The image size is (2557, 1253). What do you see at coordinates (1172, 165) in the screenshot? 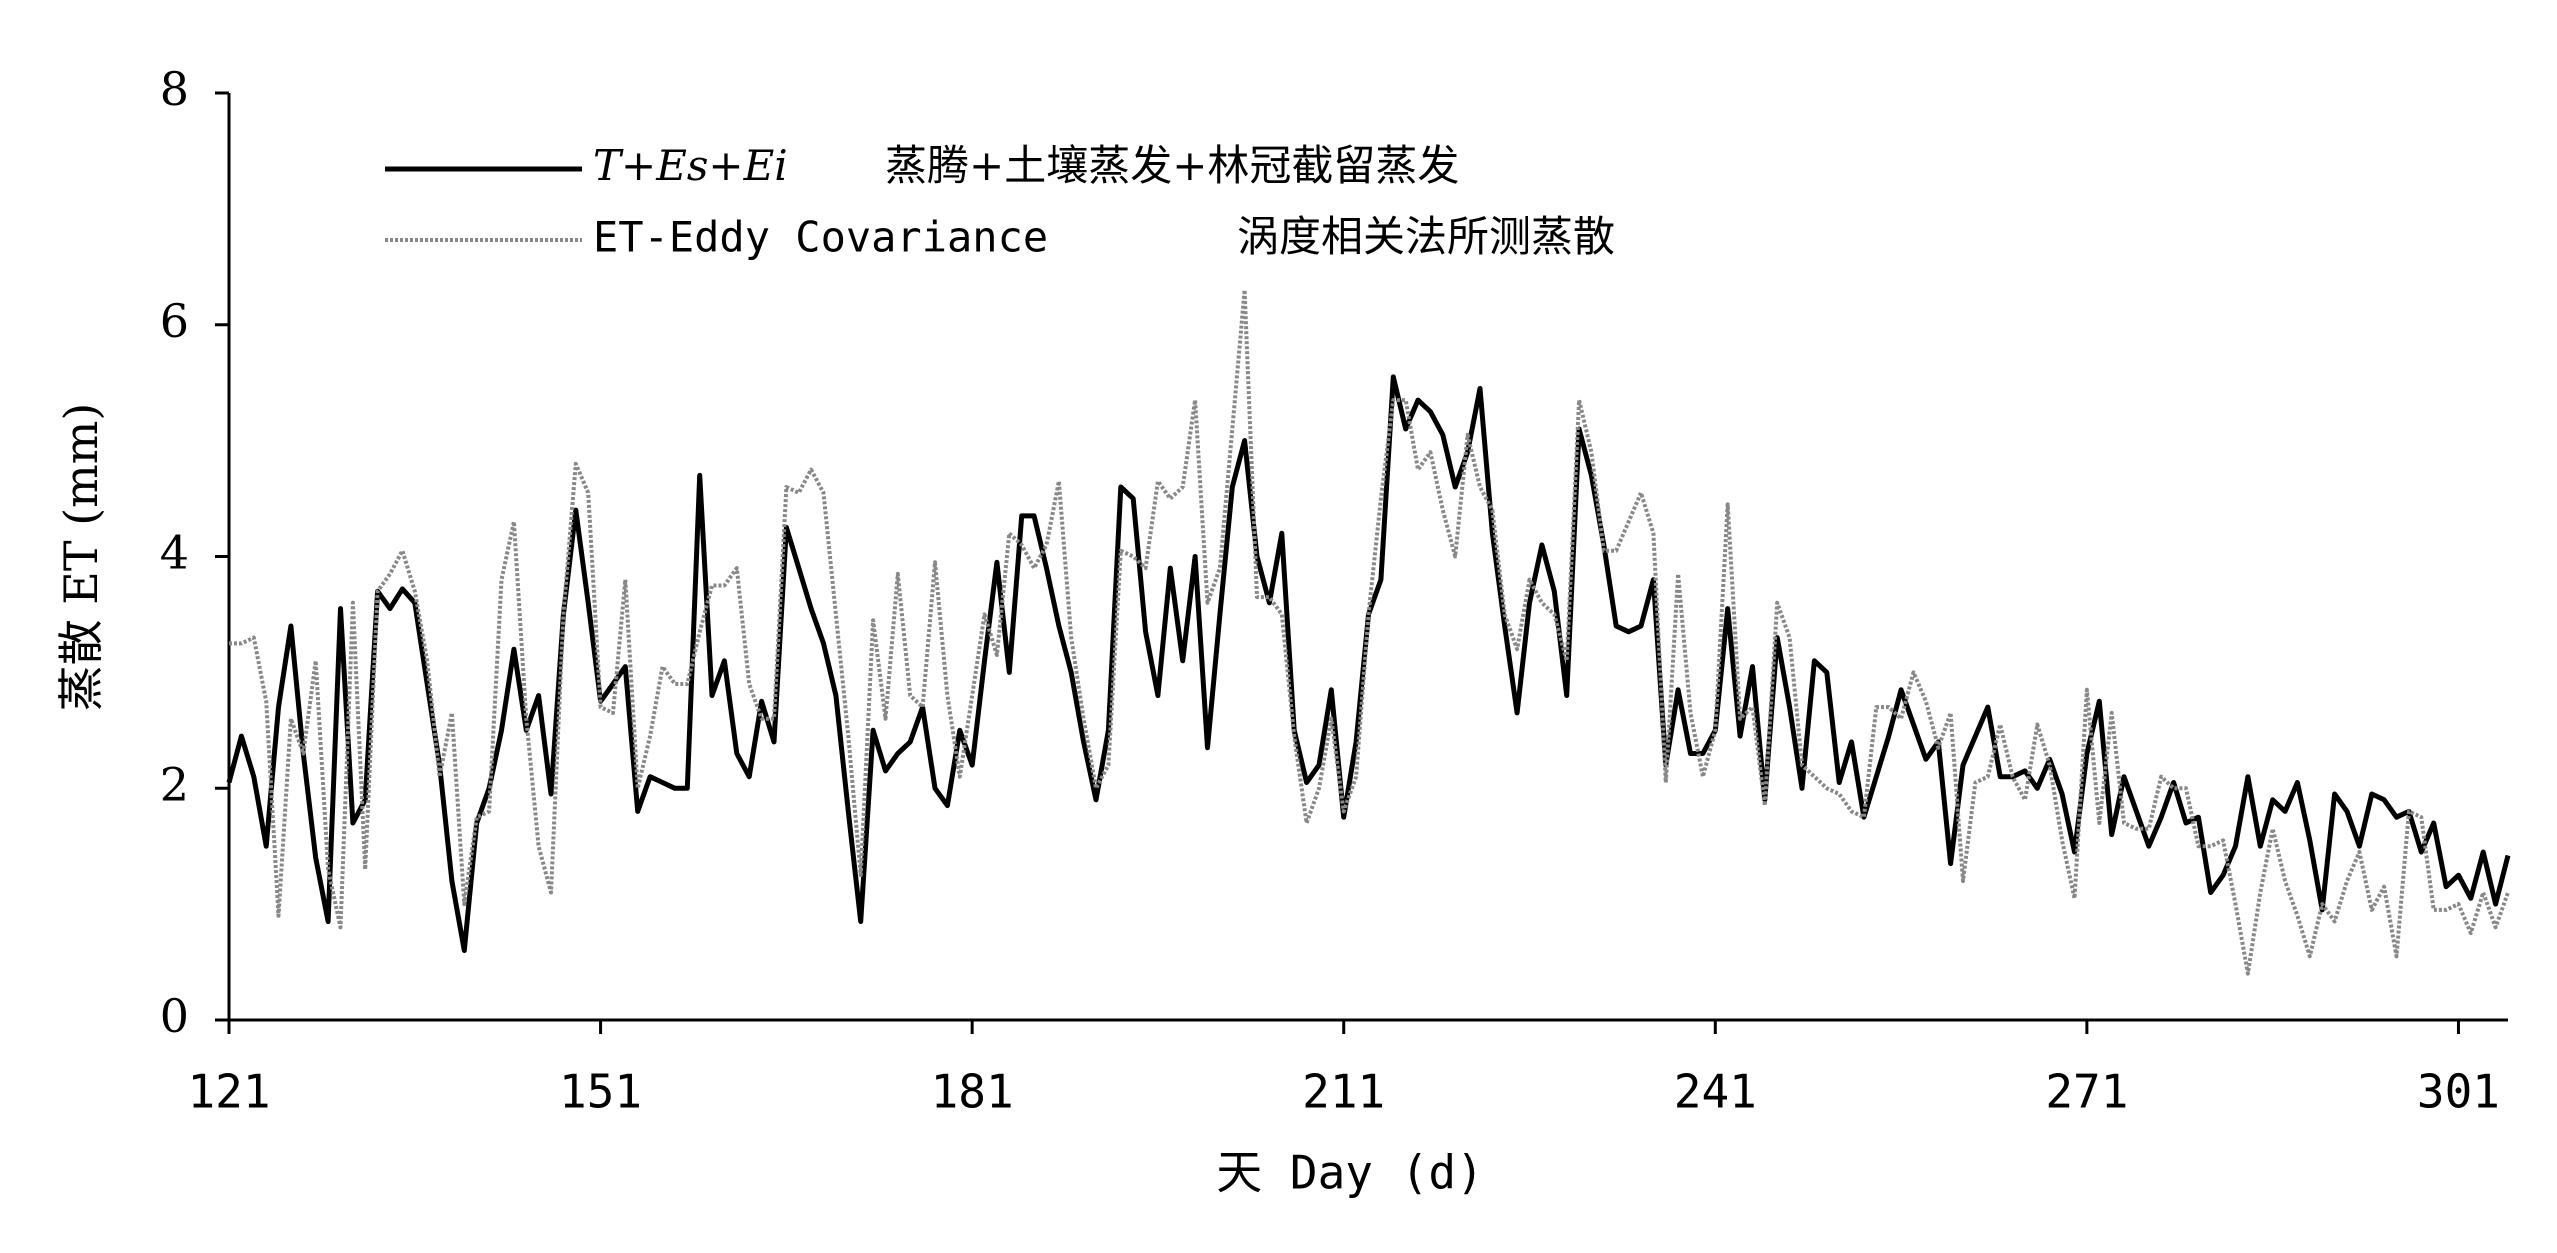
I see `legend-description: 蒸腾+土壤蒸发+林冠截留蒸发` at bounding box center [1172, 165].